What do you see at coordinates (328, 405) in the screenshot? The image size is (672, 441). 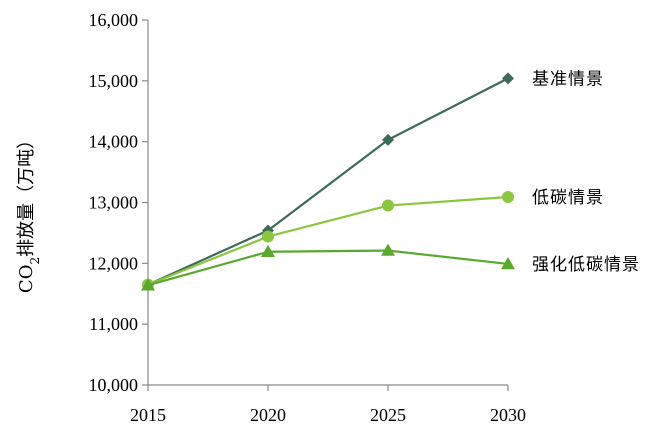 I see `x-axis-ticks: 2015 2020 2025 2030` at bounding box center [328, 405].